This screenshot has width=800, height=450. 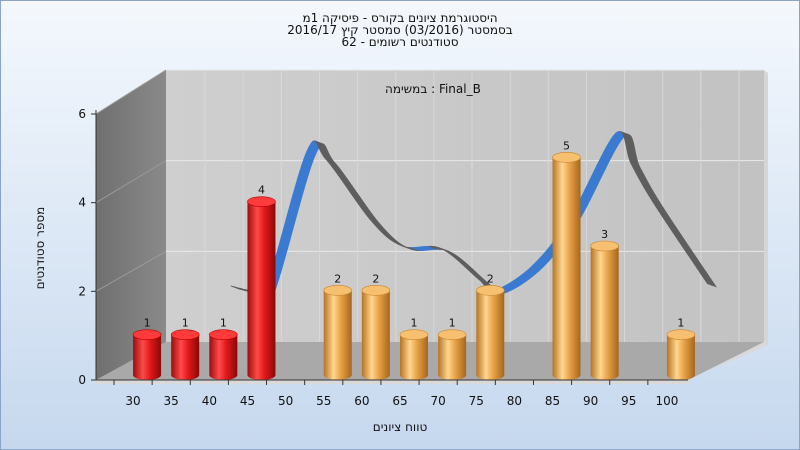 I want to click on x-axis-title: טווח ציונים, so click(x=400, y=427).